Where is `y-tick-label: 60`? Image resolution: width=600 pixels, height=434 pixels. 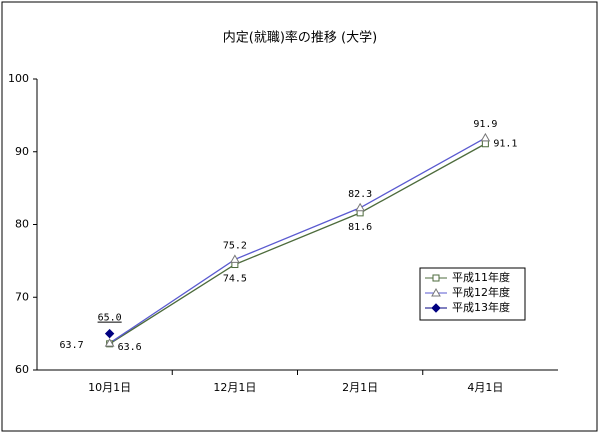
y-tick-label: 60 is located at coordinates (22, 369).